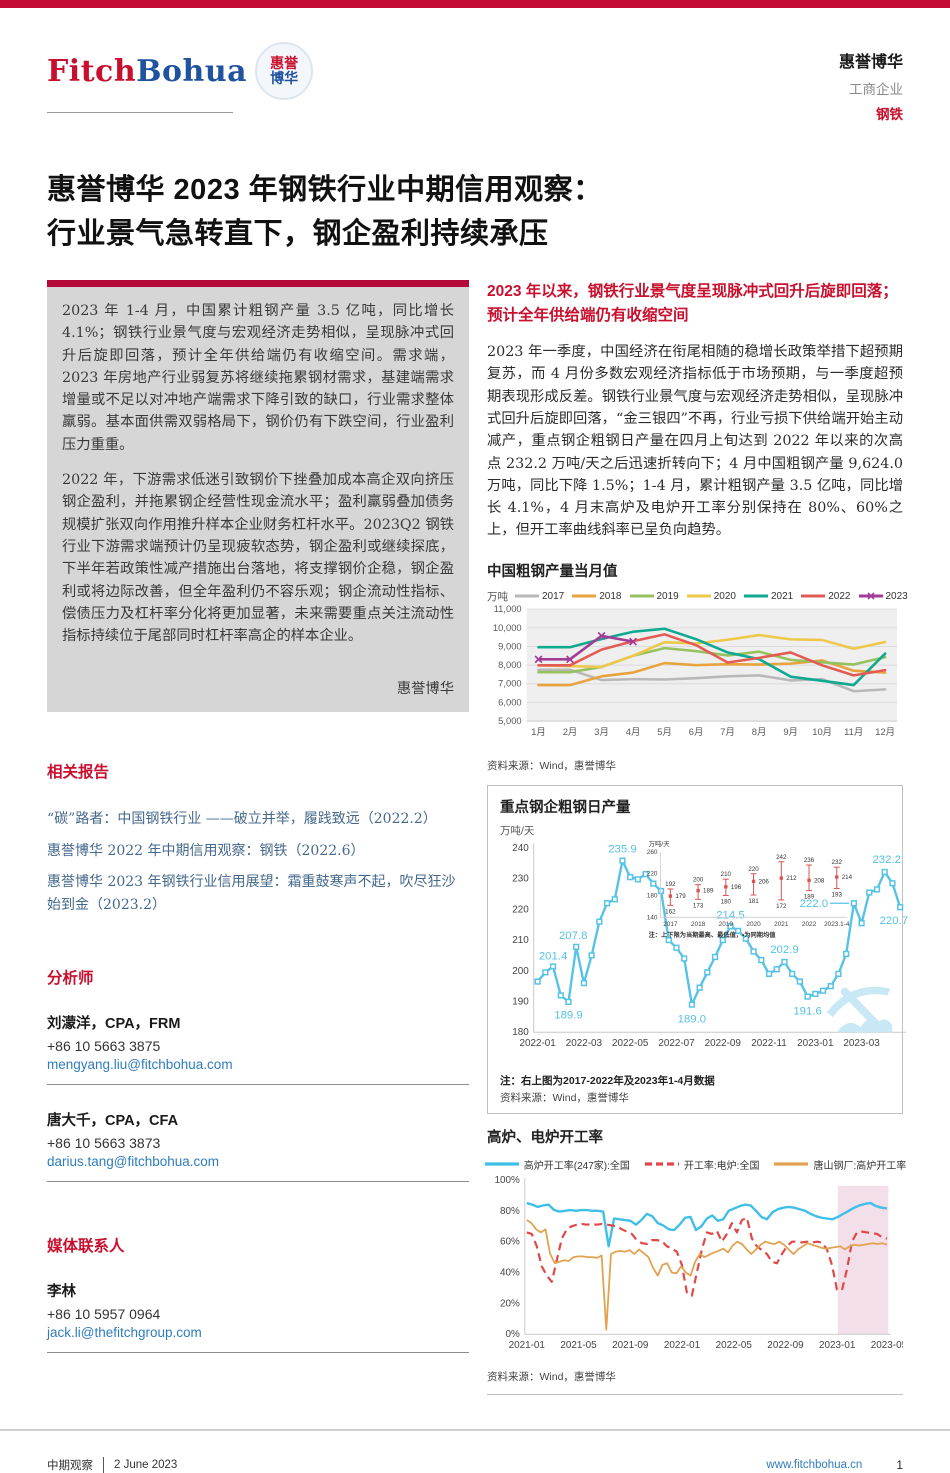 The height and width of the screenshot is (1473, 950). Describe the element at coordinates (664, 731) in the screenshot. I see `svg-text: 5月` at that location.